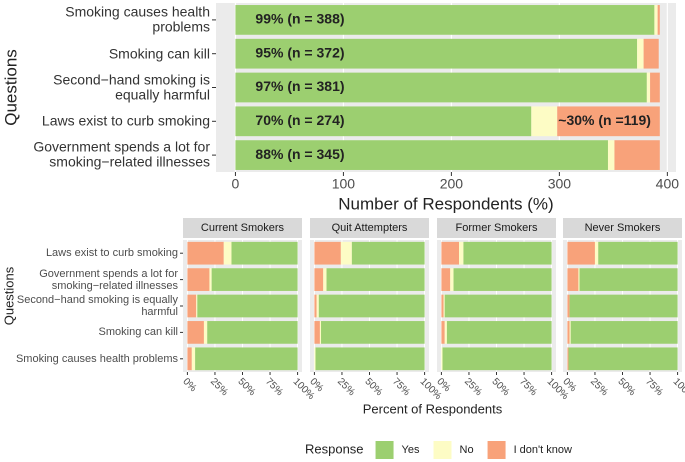 The image size is (685, 462). What do you see at coordinates (299, 120) in the screenshot?
I see `value-label: 70% (n = 274)` at bounding box center [299, 120].